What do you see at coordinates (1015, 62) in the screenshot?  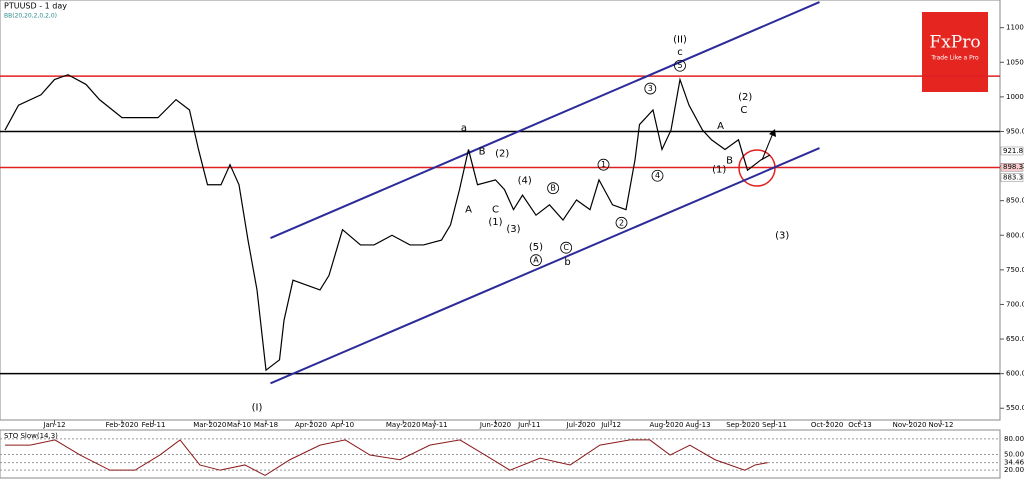 I see `y-tick-label: 1050.0` at bounding box center [1015, 62].